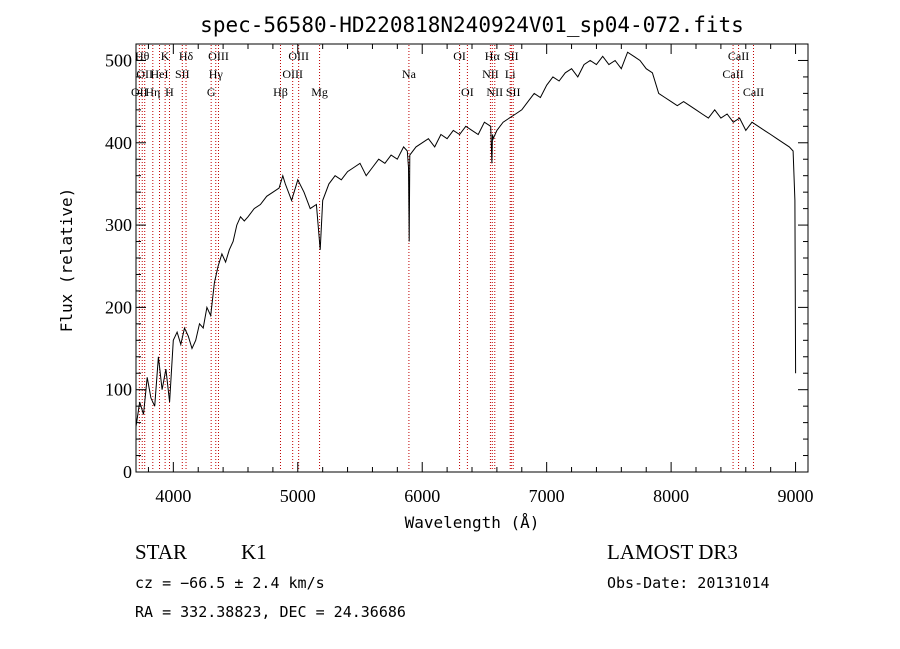 Image resolution: width=900 pixels, height=649 pixels. I want to click on y-tick-label: 100, so click(118, 390).